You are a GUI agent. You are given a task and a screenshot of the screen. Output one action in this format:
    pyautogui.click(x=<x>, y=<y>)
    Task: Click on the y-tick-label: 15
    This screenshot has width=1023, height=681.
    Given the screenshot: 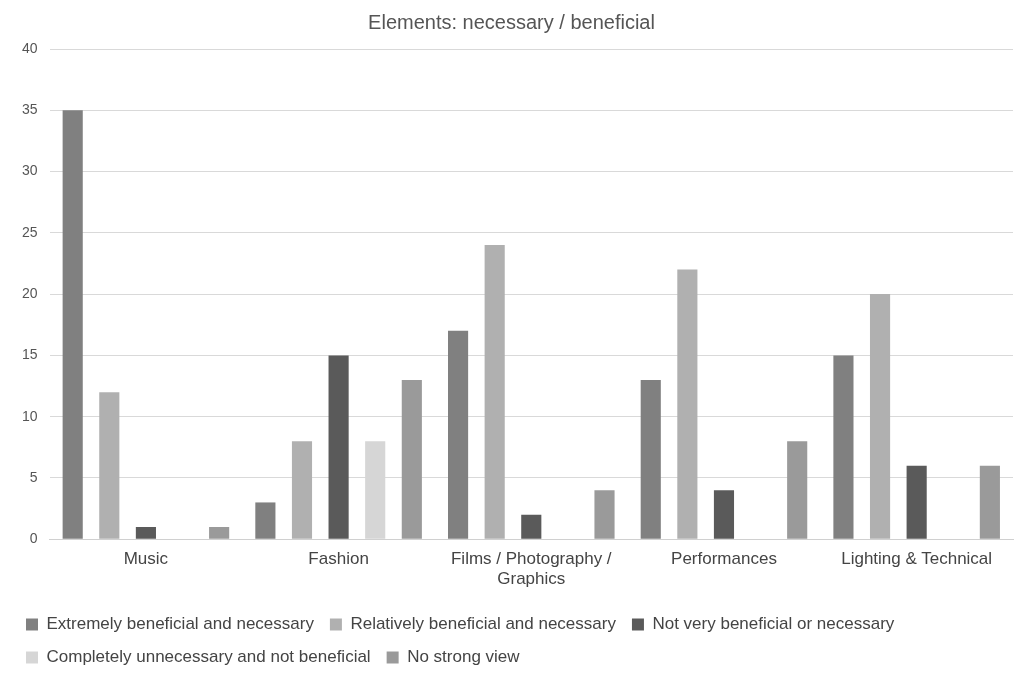 What is the action you would take?
    pyautogui.click(x=29, y=354)
    